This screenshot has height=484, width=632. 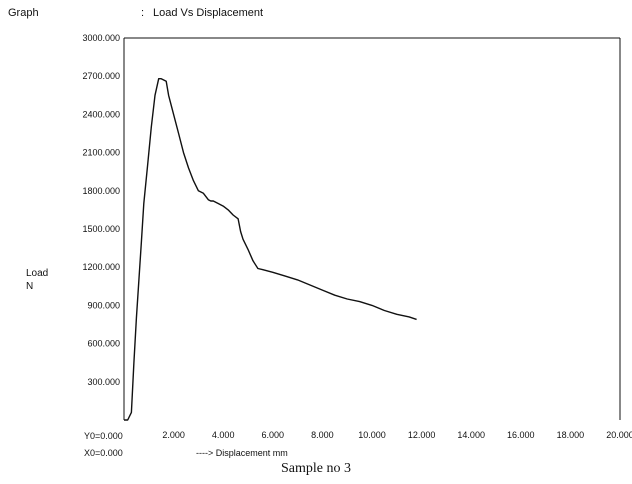 What do you see at coordinates (103, 382) in the screenshot?
I see `y-tick-label: 300.000` at bounding box center [103, 382].